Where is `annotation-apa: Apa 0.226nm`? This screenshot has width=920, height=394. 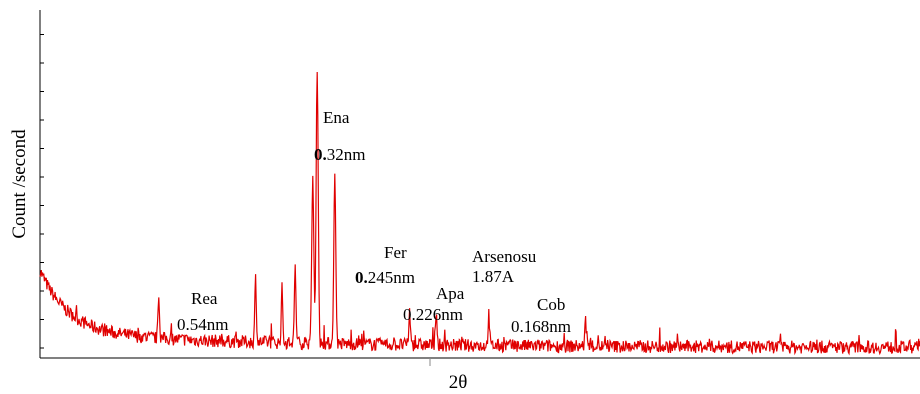
annotation-apa: Apa 0.226nm is located at coordinates (434, 304).